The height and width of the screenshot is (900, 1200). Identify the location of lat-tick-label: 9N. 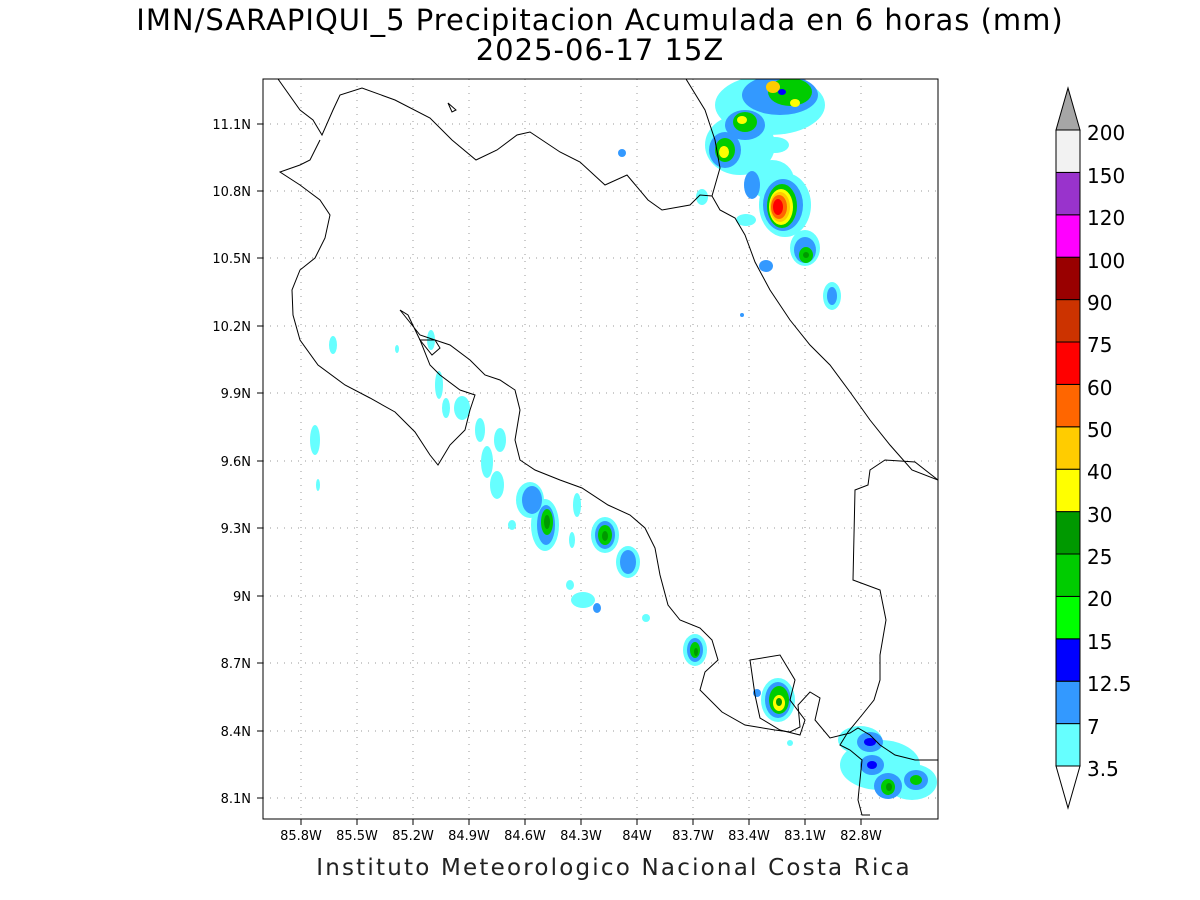
(242, 597).